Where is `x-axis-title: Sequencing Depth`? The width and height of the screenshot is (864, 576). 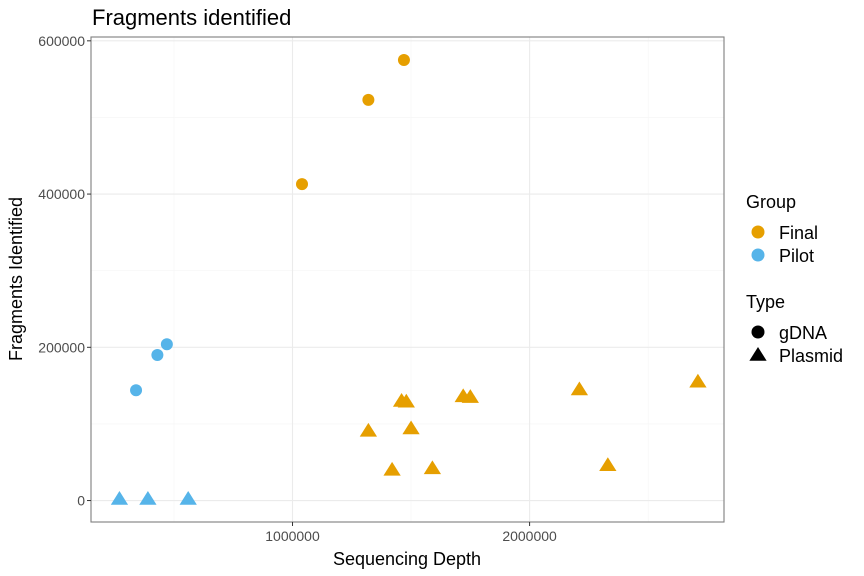
x-axis-title: Sequencing Depth is located at coordinates (407, 559).